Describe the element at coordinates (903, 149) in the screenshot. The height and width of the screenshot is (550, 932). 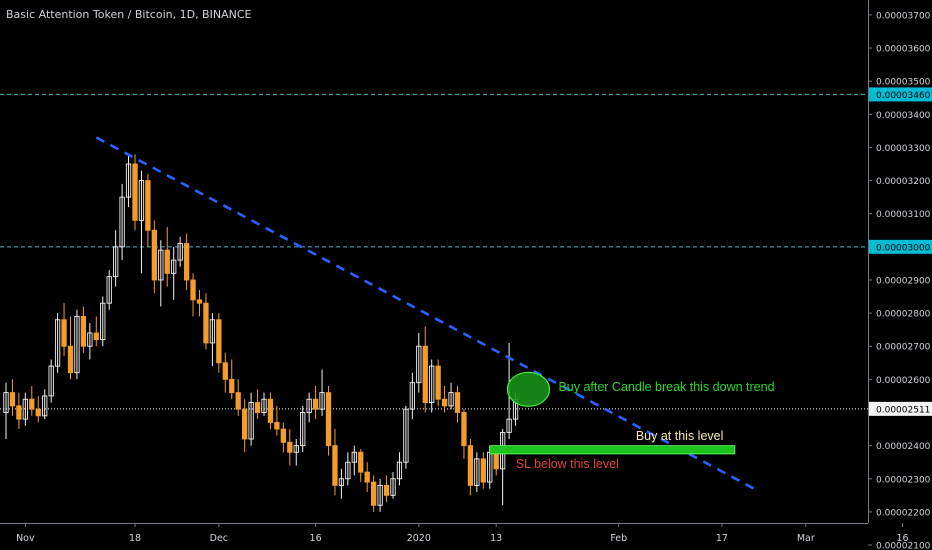
I see `price-tick-label: 0.00003300` at that location.